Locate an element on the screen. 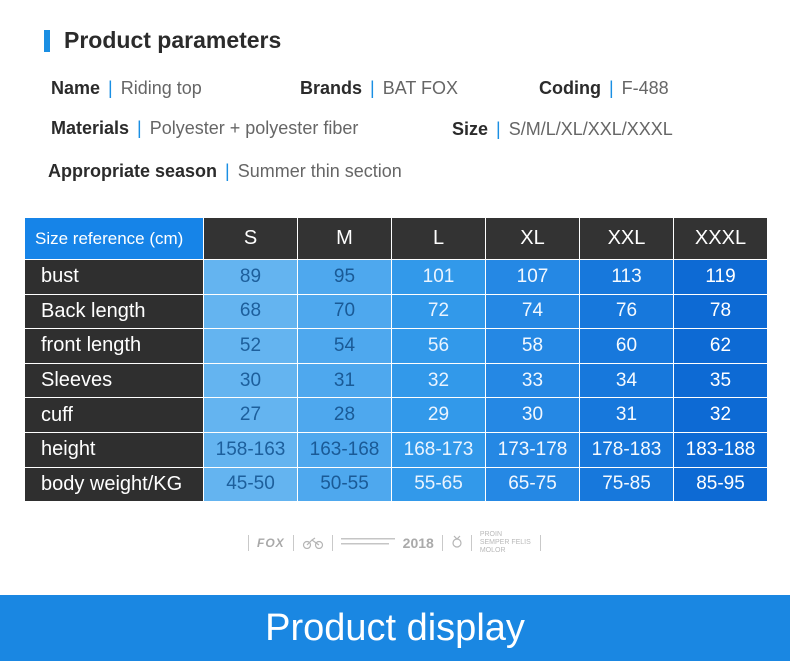 Image resolution: width=790 pixels, height=661 pixels. table-cell: 173-178 is located at coordinates (533, 450).